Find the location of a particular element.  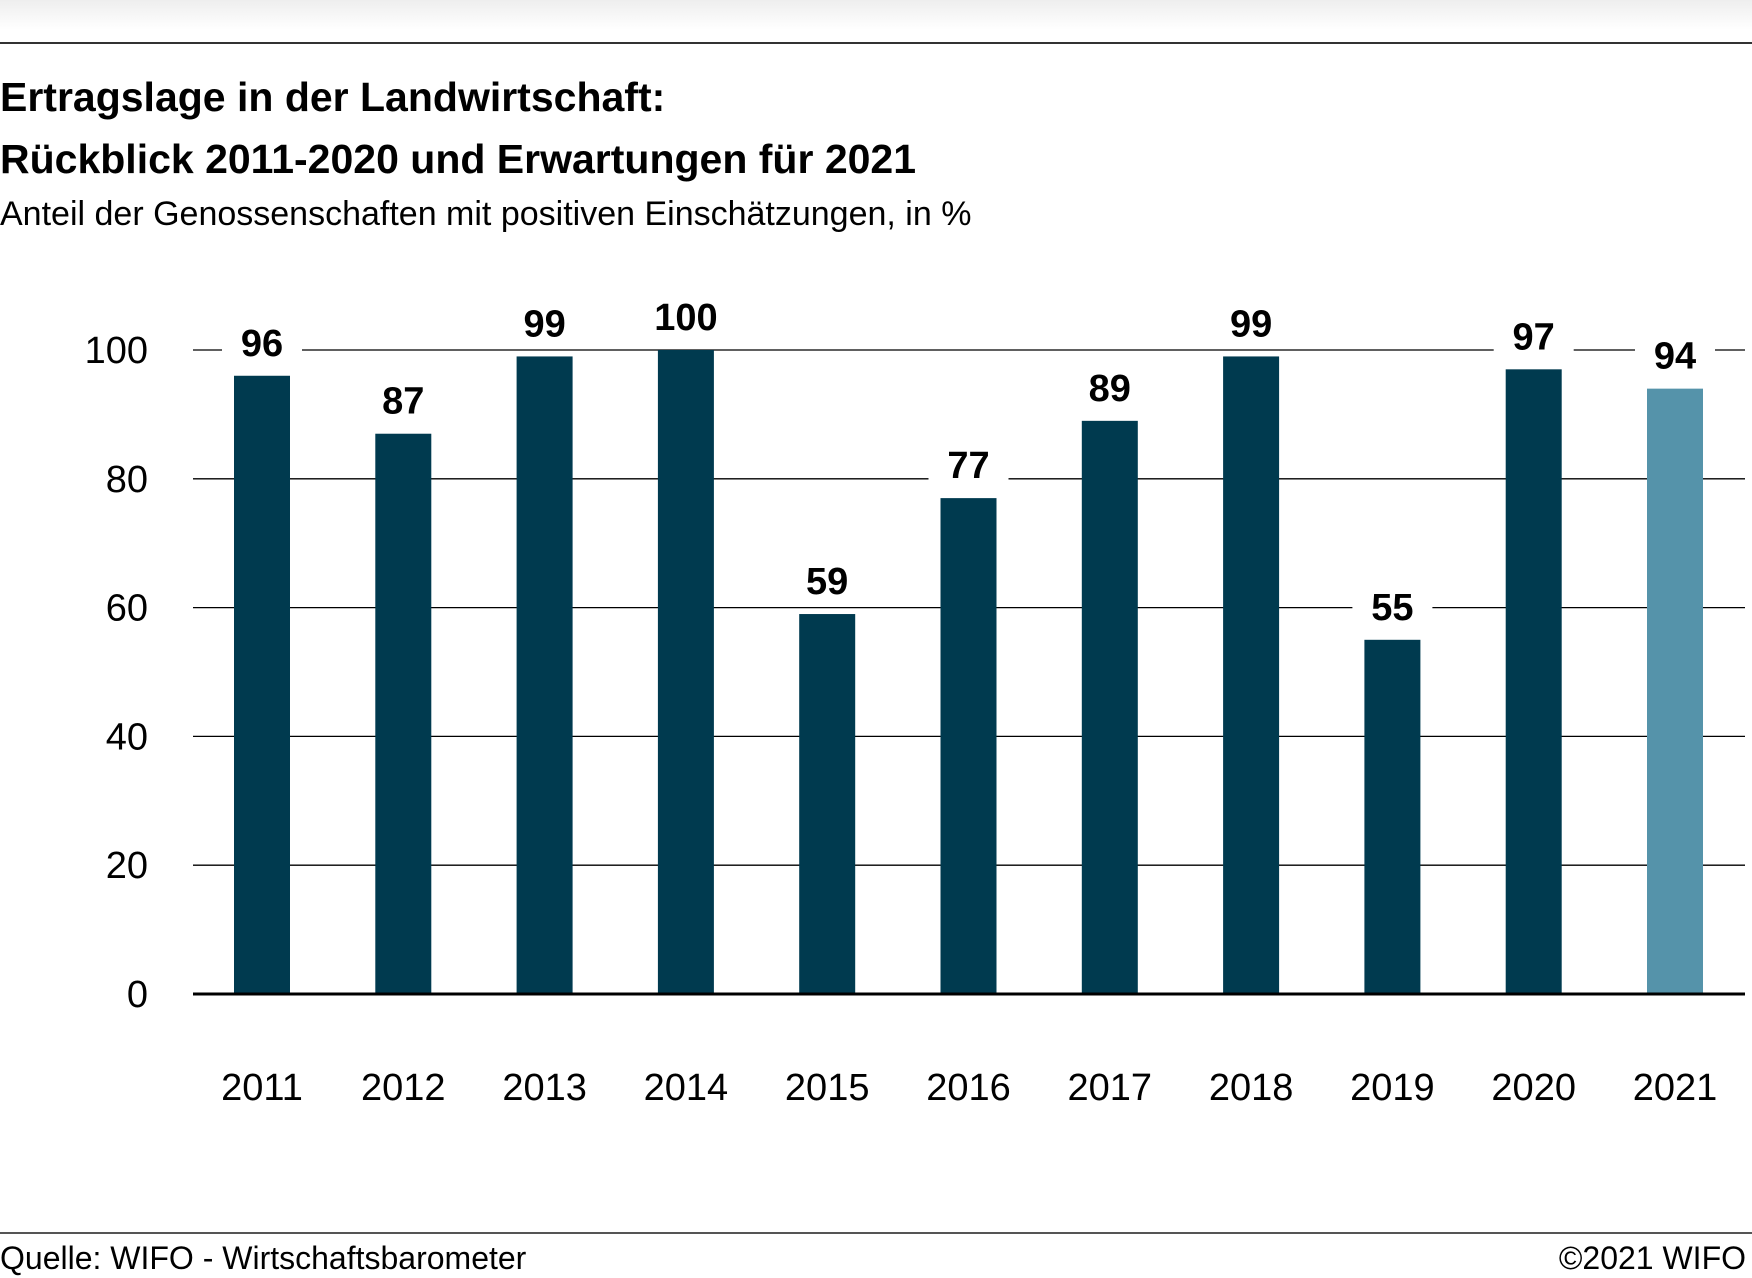

data-label-2012: 87 is located at coordinates (403, 402).